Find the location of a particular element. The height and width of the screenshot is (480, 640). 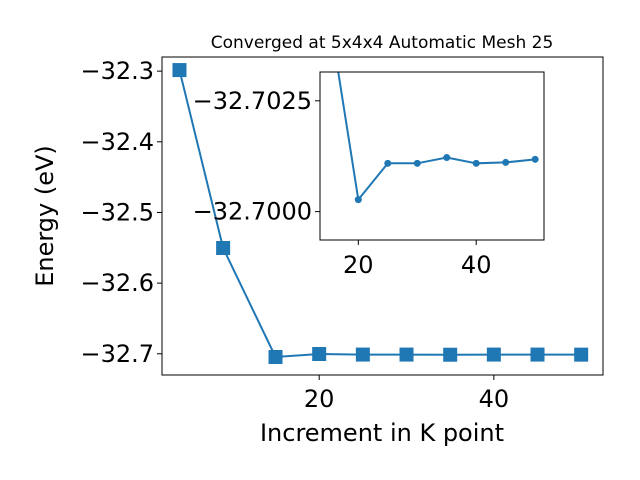

main-y-tick-label: −32.5 is located at coordinates (117, 212).